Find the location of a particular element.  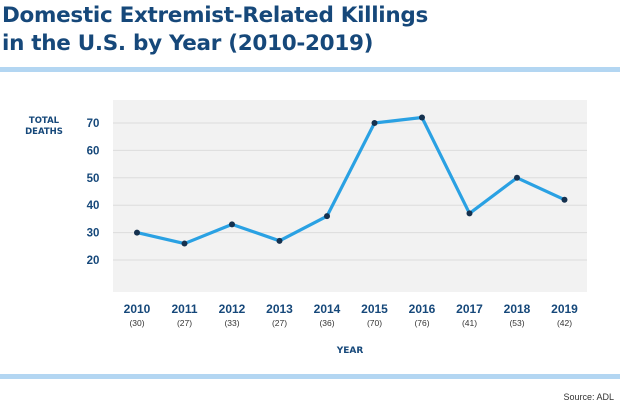

x-tick-count-label: (36) is located at coordinates (326, 323).